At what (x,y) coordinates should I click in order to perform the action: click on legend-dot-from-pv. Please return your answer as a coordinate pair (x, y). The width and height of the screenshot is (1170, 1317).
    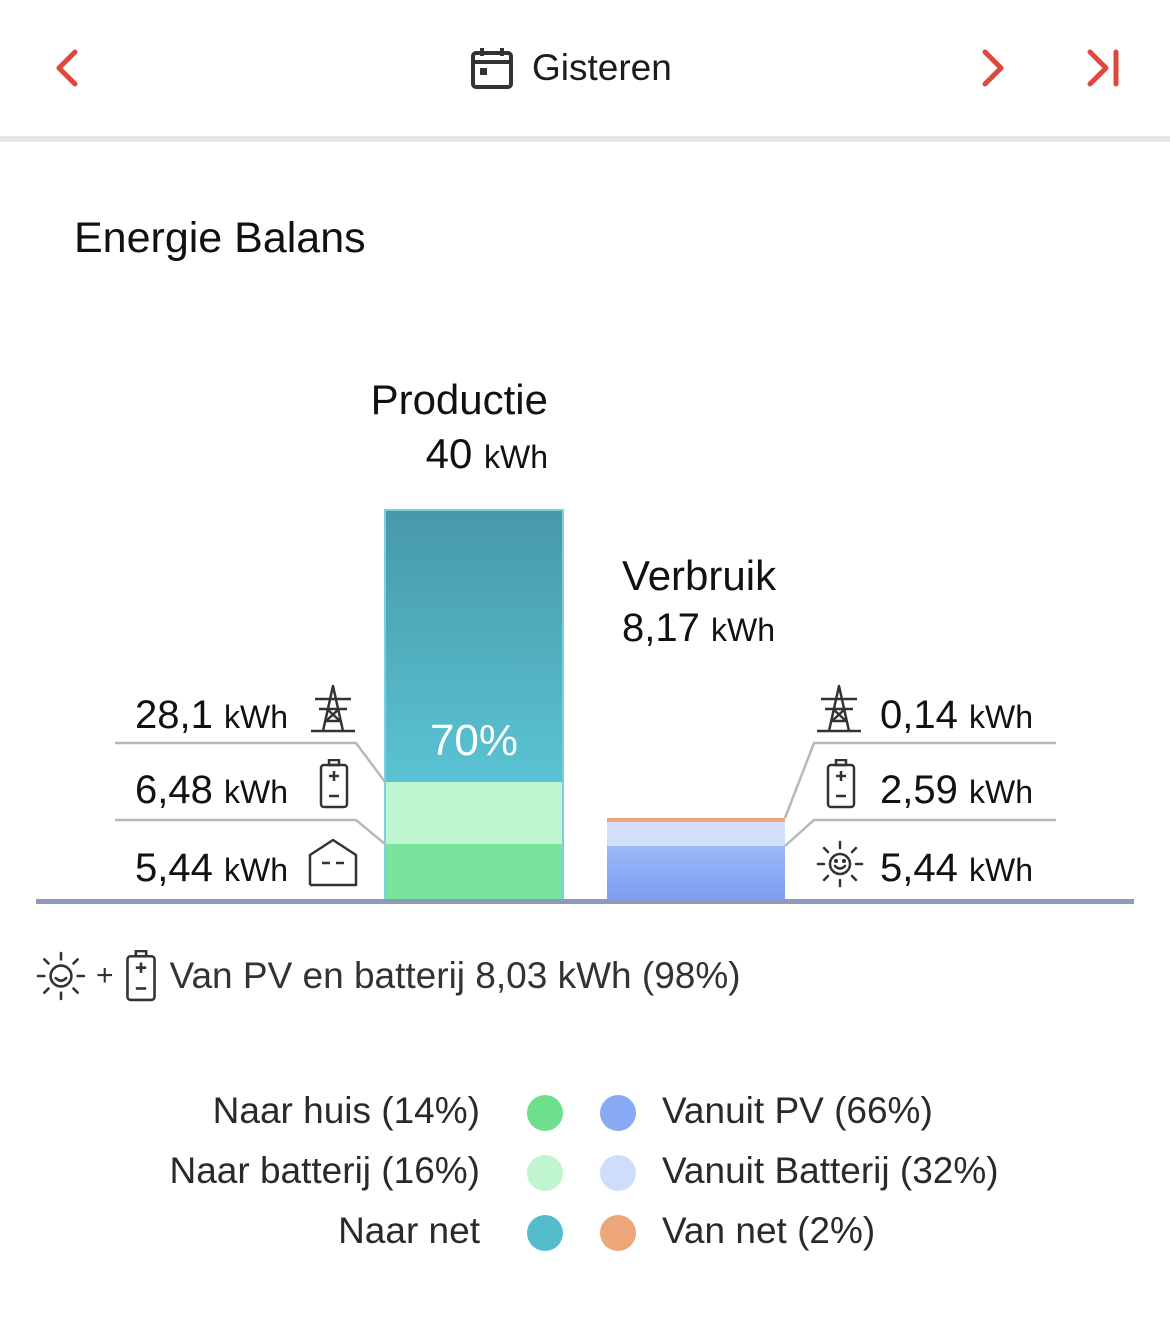
    Looking at the image, I should click on (618, 1113).